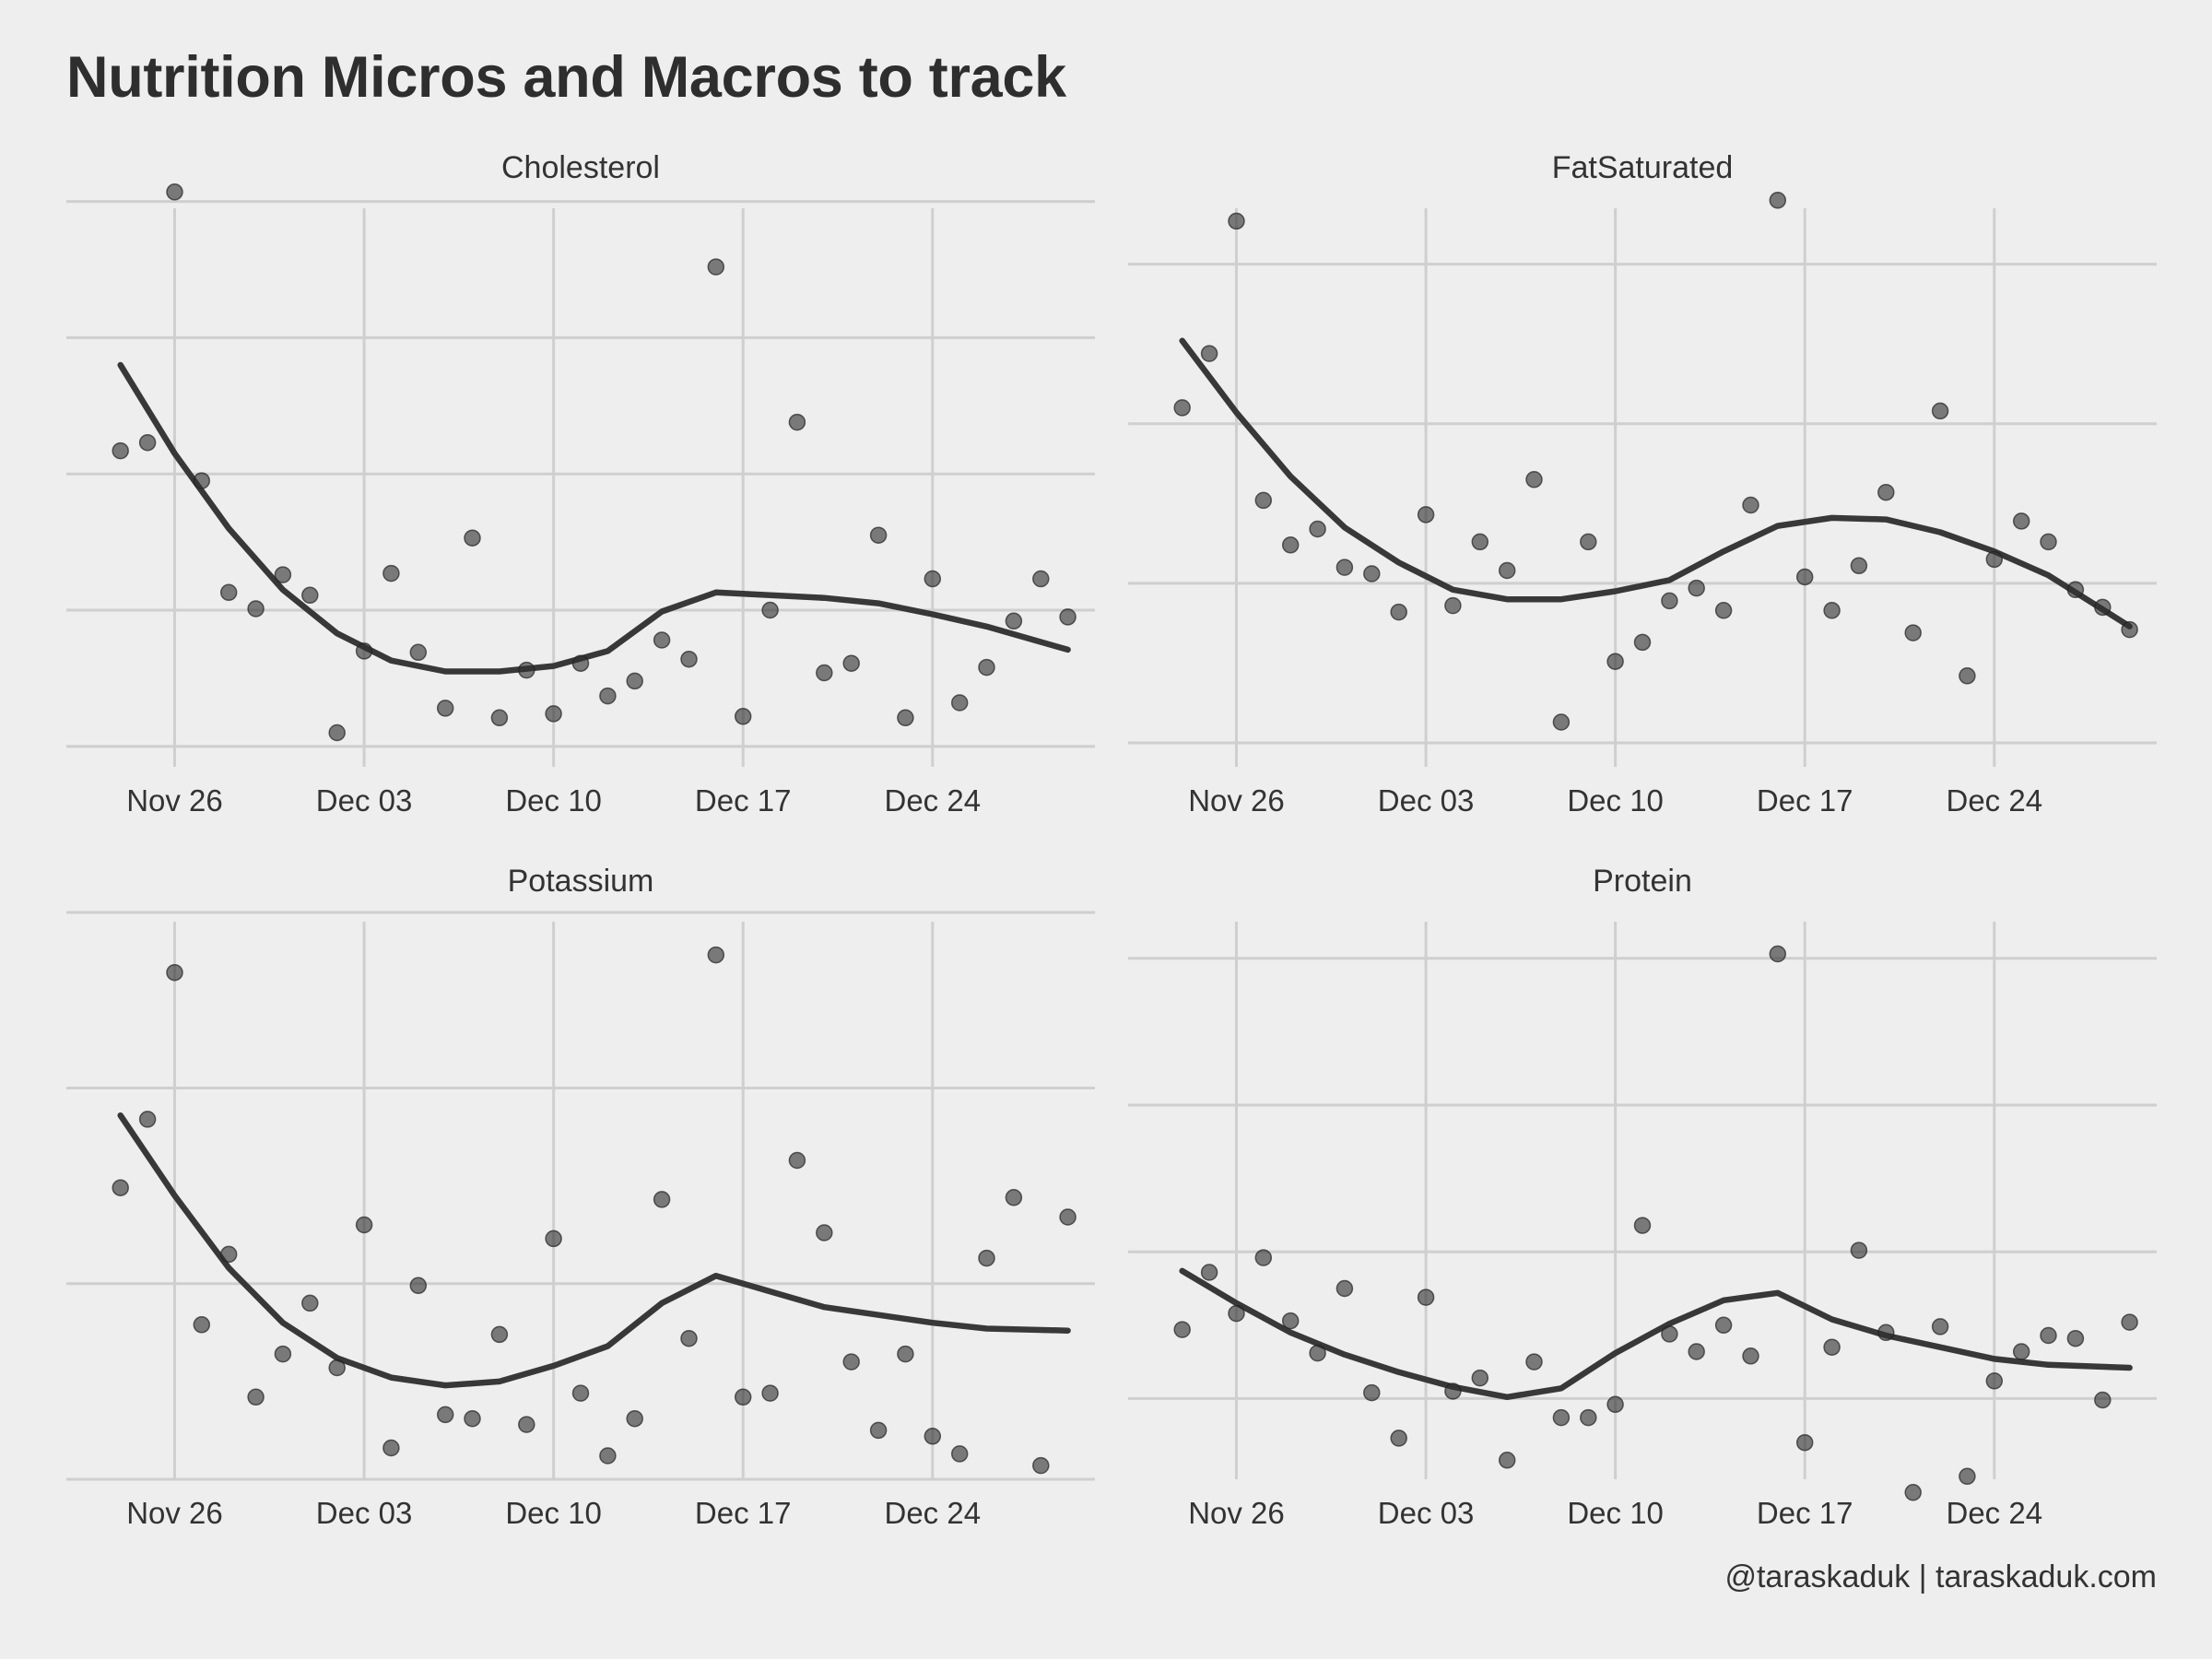 Image resolution: width=2212 pixels, height=1659 pixels. Describe the element at coordinates (1805, 800) in the screenshot. I see `x-tick-label: Dec 17` at that location.